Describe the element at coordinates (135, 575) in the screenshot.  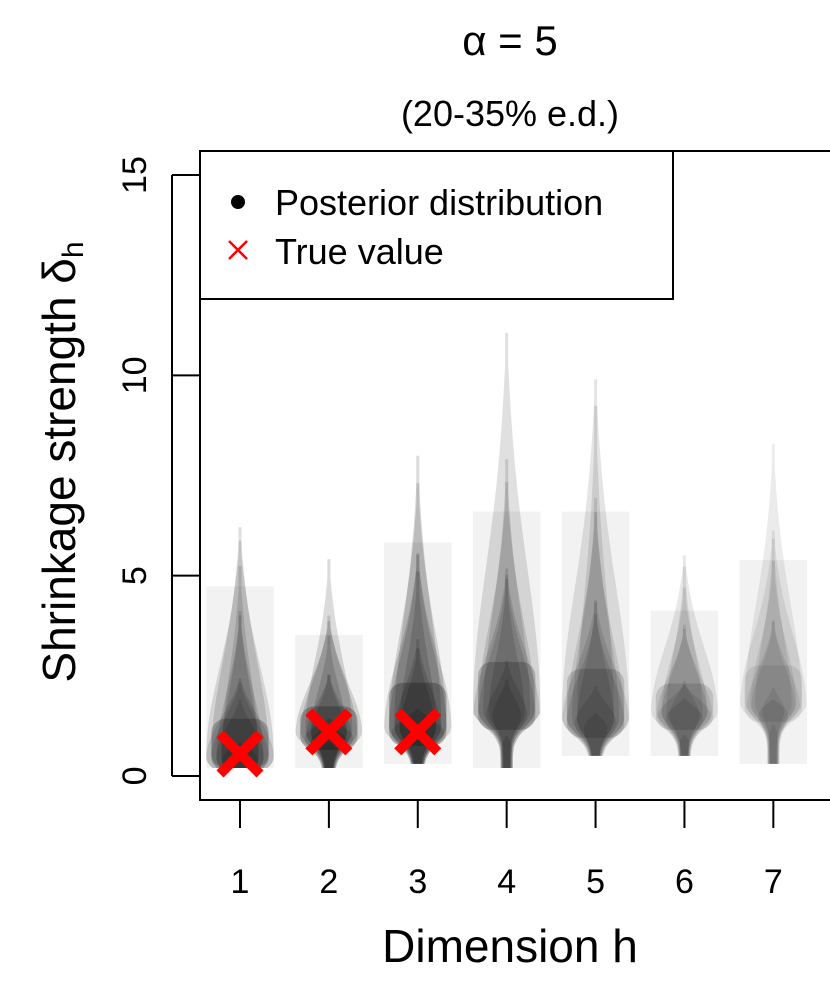
I see `y-tick-label: 5` at that location.